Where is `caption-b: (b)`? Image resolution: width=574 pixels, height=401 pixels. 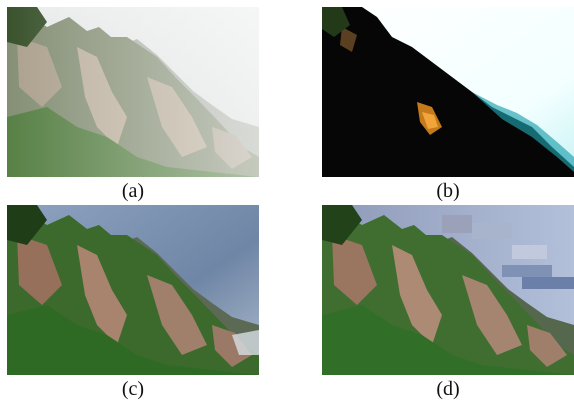 caption-b: (b) is located at coordinates (448, 191).